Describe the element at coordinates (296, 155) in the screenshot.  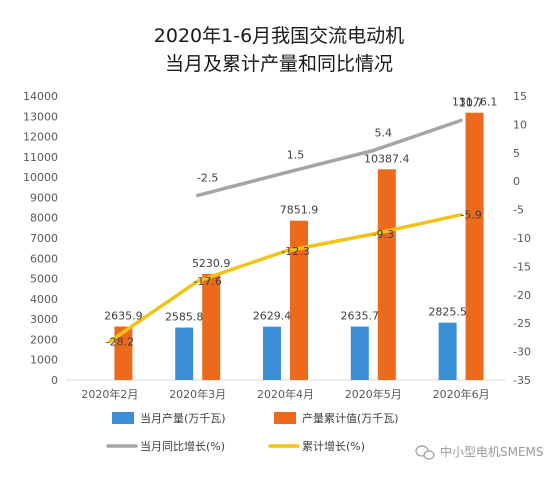
I see `line-data-label: 1.5` at that location.